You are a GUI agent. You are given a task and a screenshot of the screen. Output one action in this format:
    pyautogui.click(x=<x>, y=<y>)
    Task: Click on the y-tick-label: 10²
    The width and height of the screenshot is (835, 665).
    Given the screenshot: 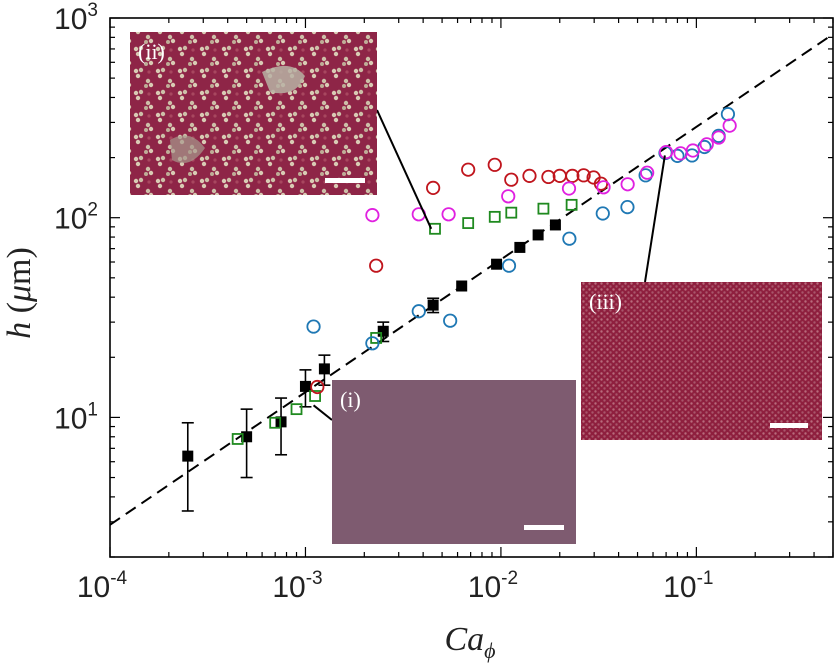 What is the action you would take?
    pyautogui.click(x=76, y=218)
    